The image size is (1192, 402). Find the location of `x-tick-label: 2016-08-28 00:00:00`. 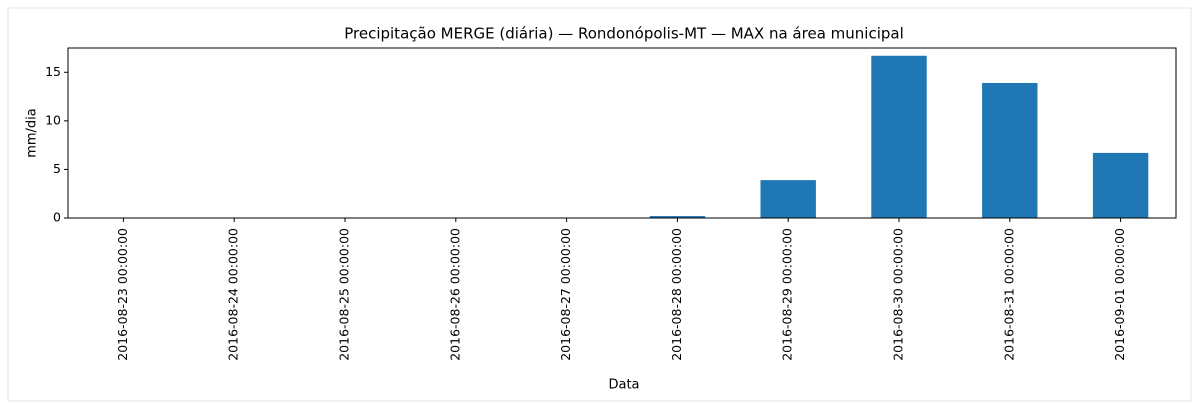

x-tick-label: 2016-08-28 00:00:00 is located at coordinates (676, 294).